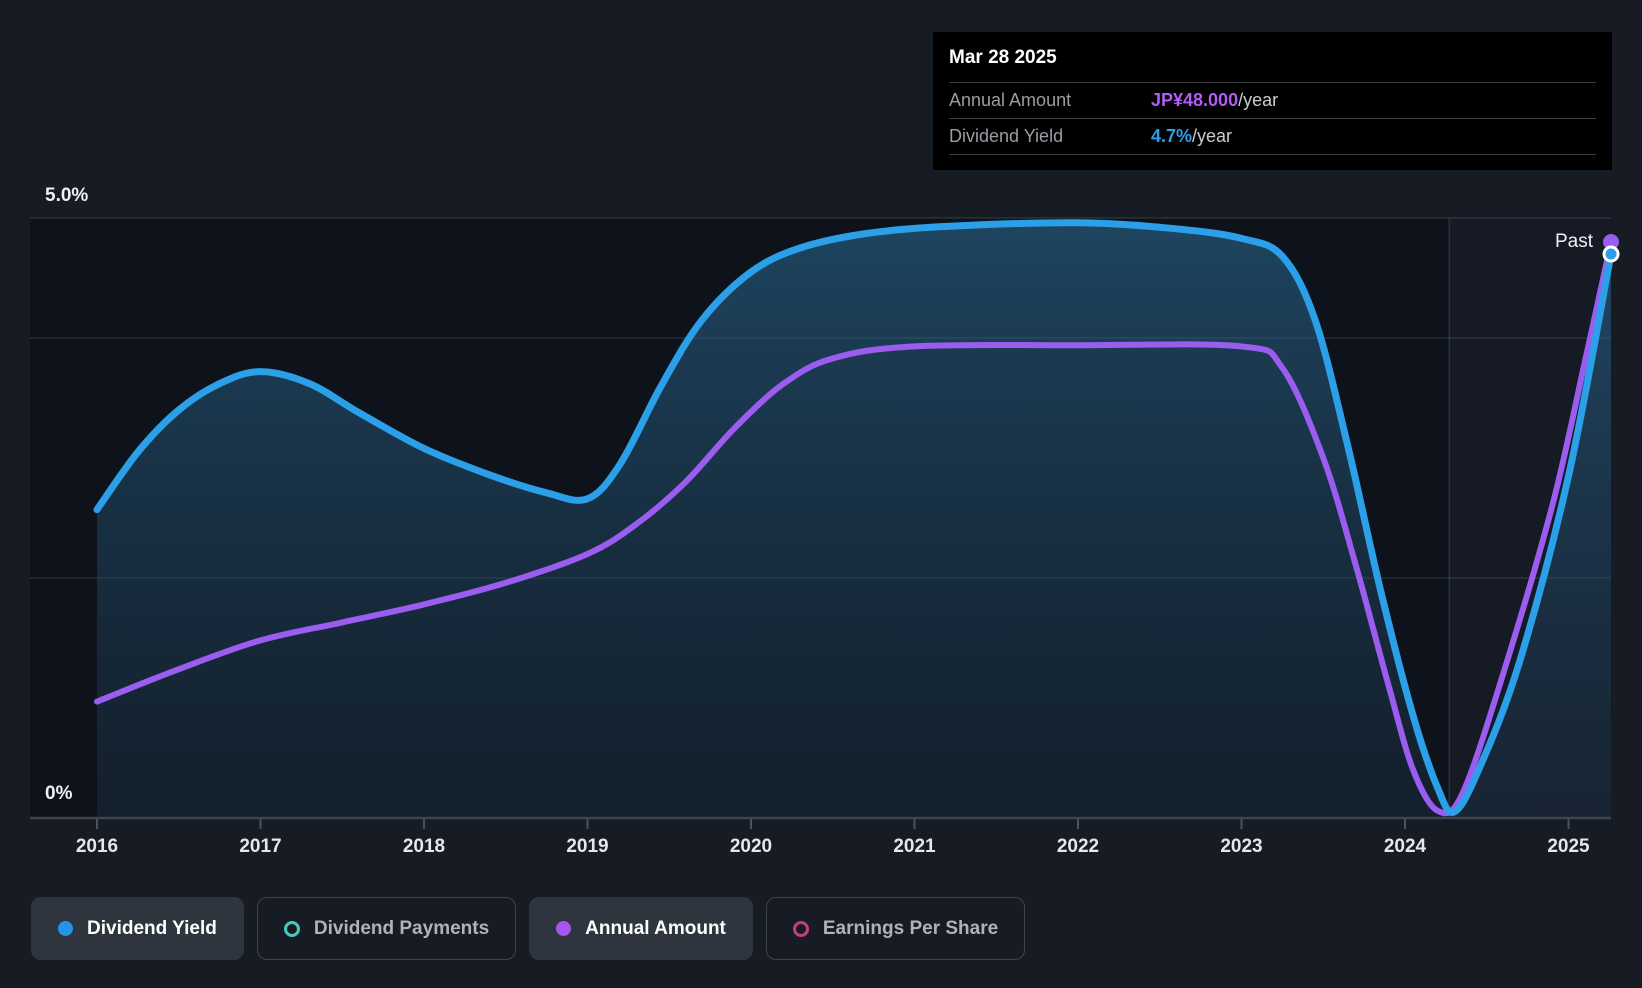 Image resolution: width=1642 pixels, height=988 pixels. Describe the element at coordinates (1611, 254) in the screenshot. I see `dividend-yield-end-marker` at that location.